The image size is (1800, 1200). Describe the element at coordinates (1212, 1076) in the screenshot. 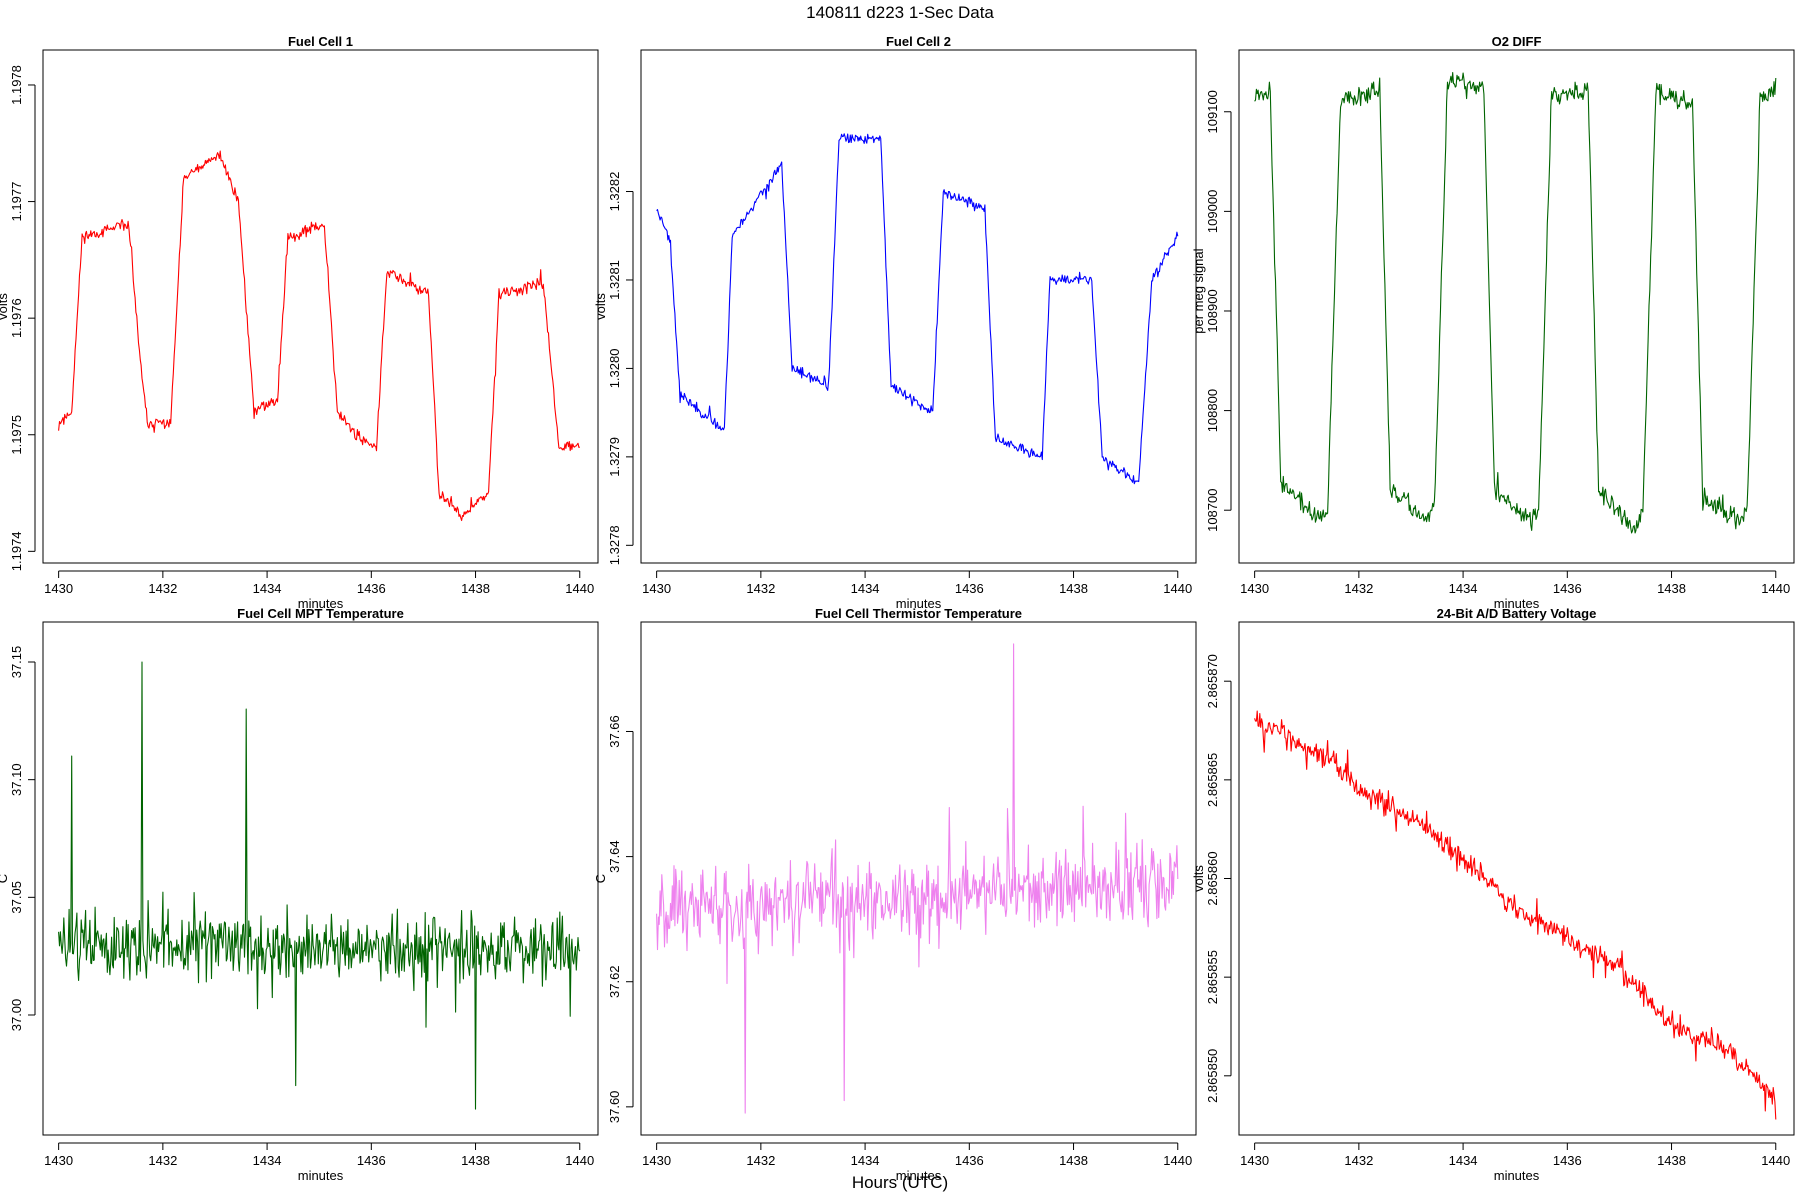

I see `y-tick-label: 2.865850` at that location.